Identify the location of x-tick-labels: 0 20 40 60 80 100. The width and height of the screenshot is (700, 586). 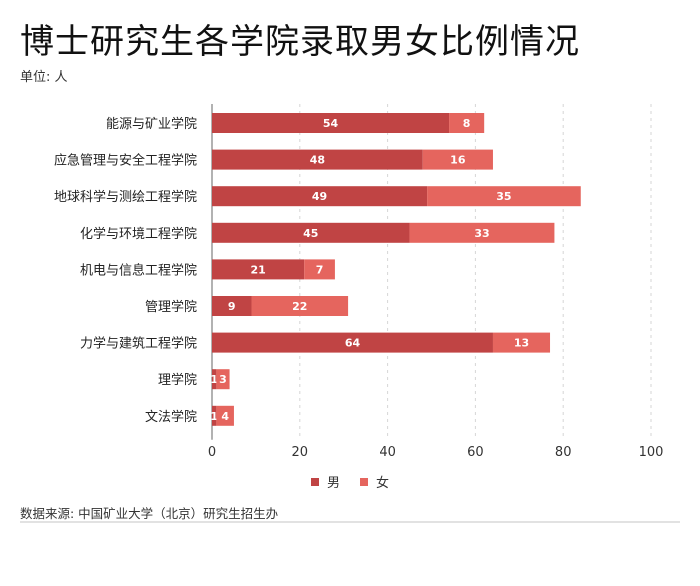
(436, 452).